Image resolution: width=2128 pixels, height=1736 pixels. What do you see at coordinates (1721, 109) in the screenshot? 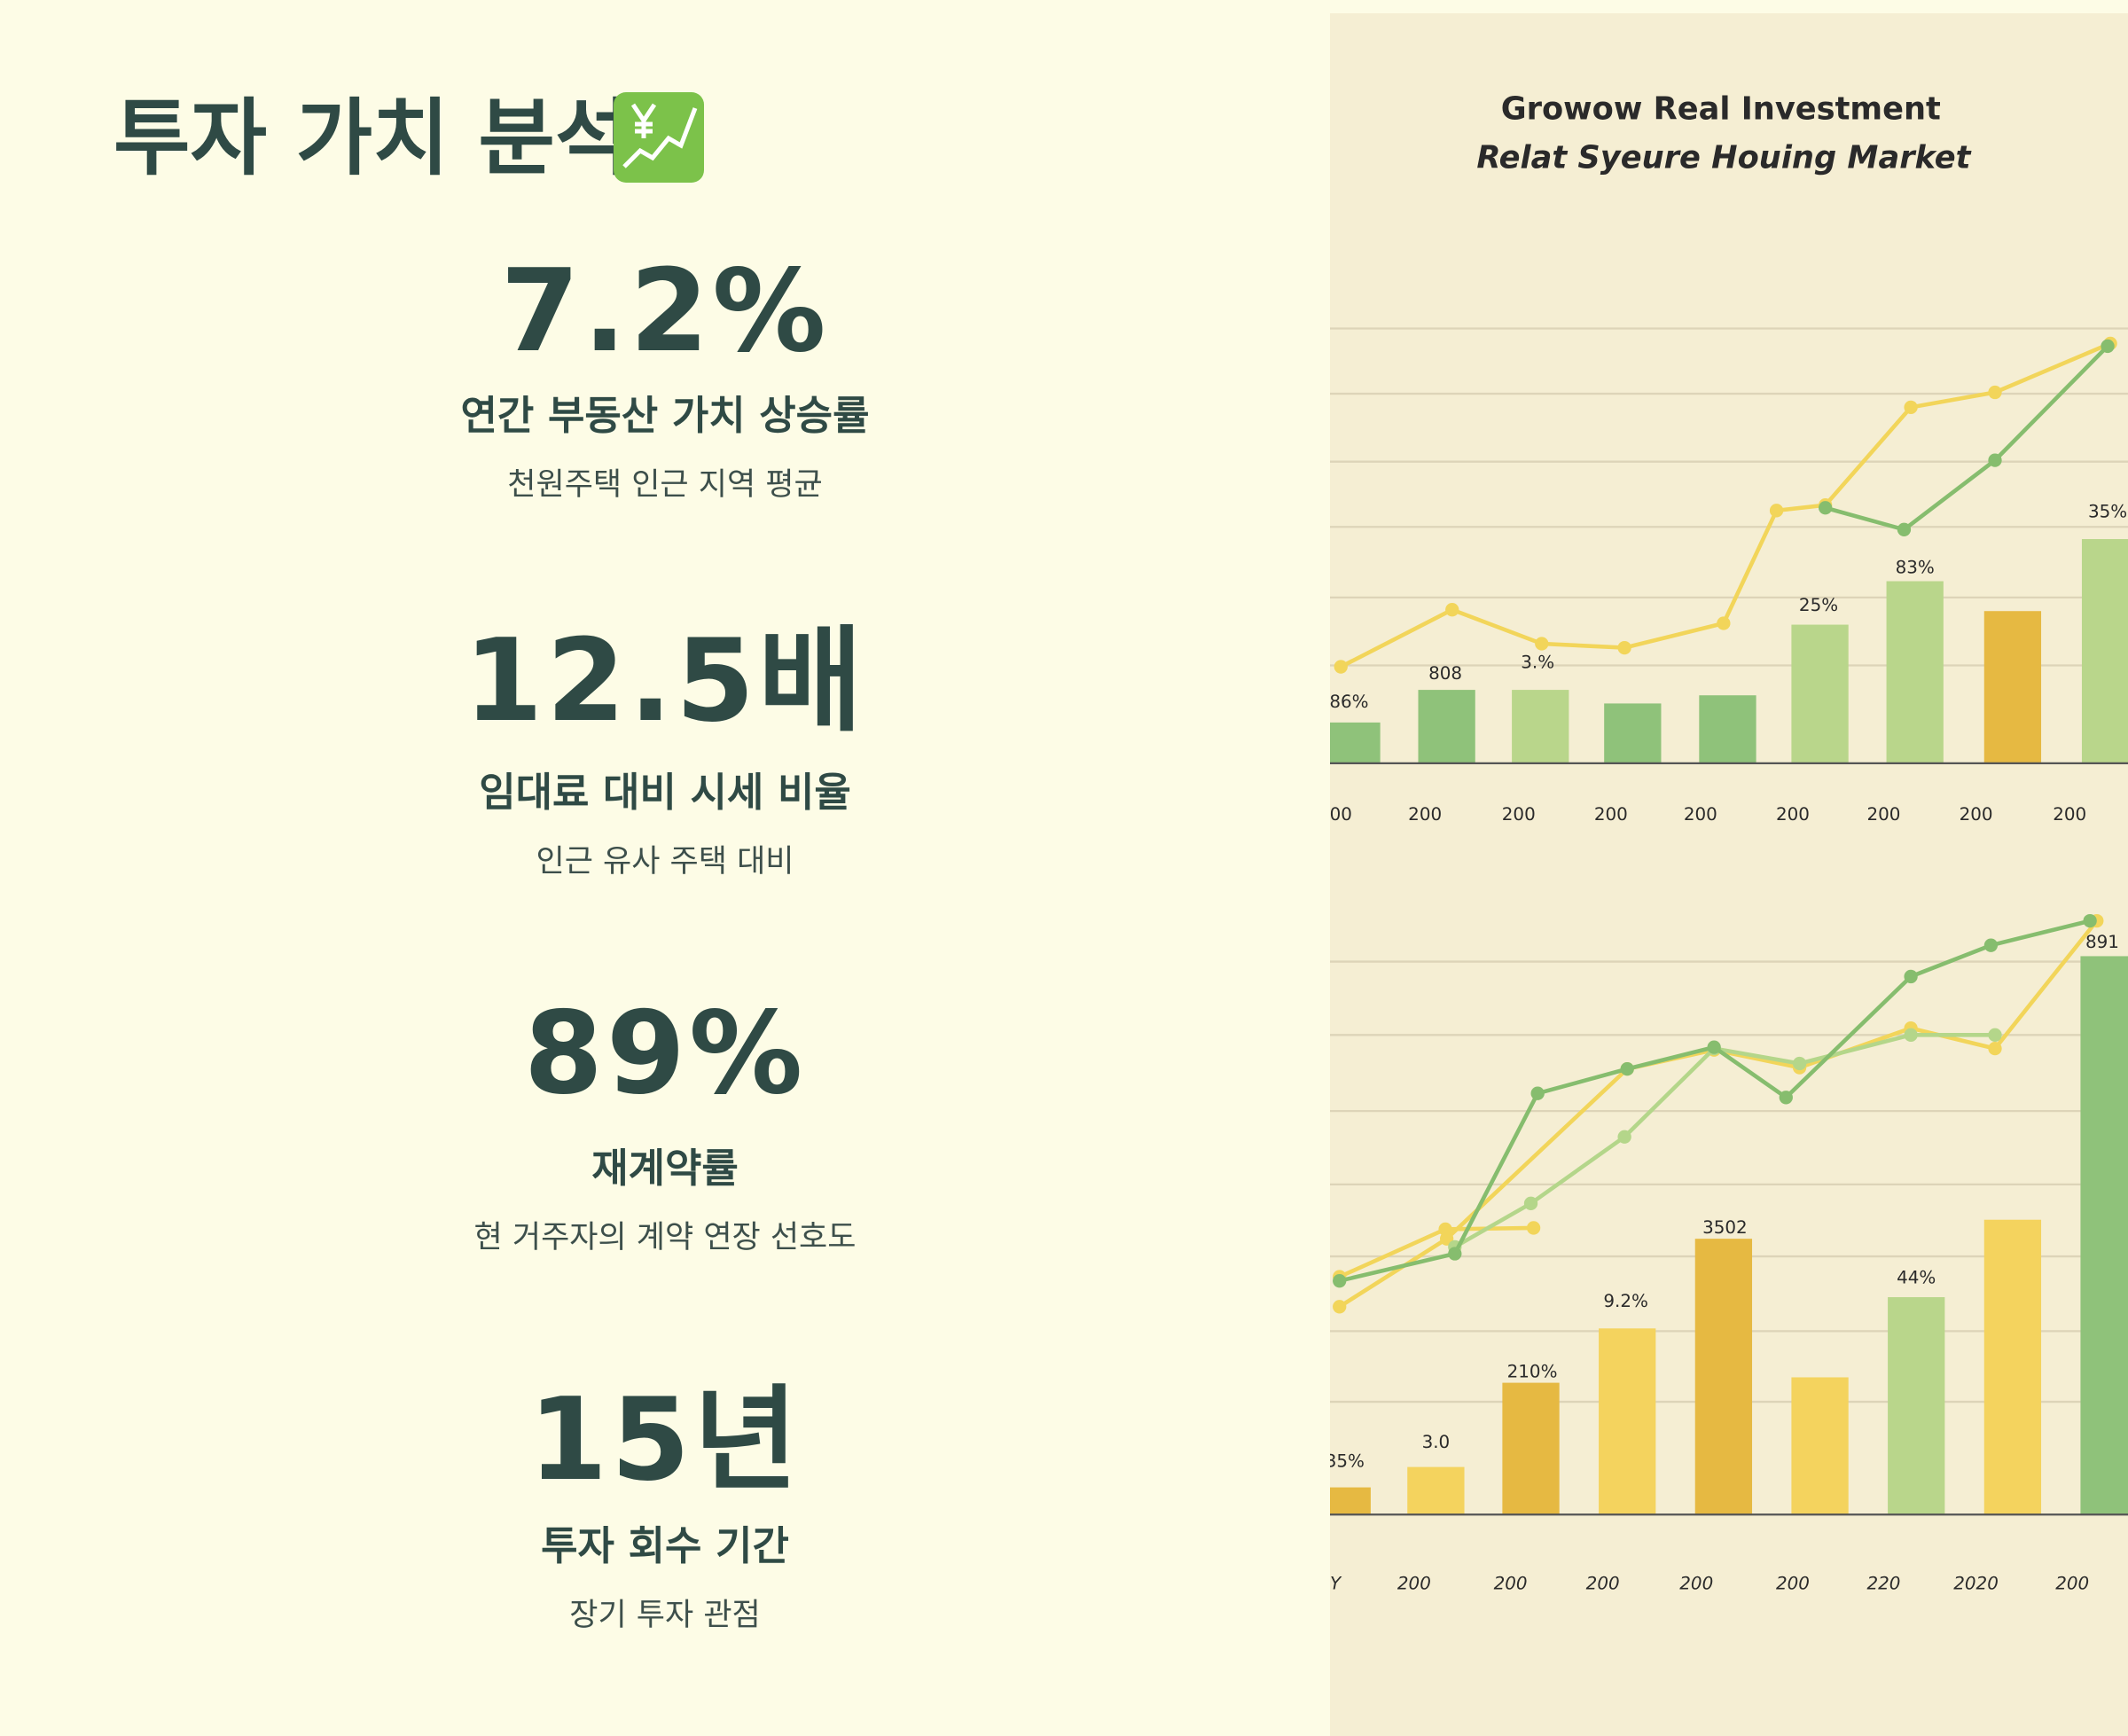
I see `illustration-title: Growow Real Investment` at bounding box center [1721, 109].